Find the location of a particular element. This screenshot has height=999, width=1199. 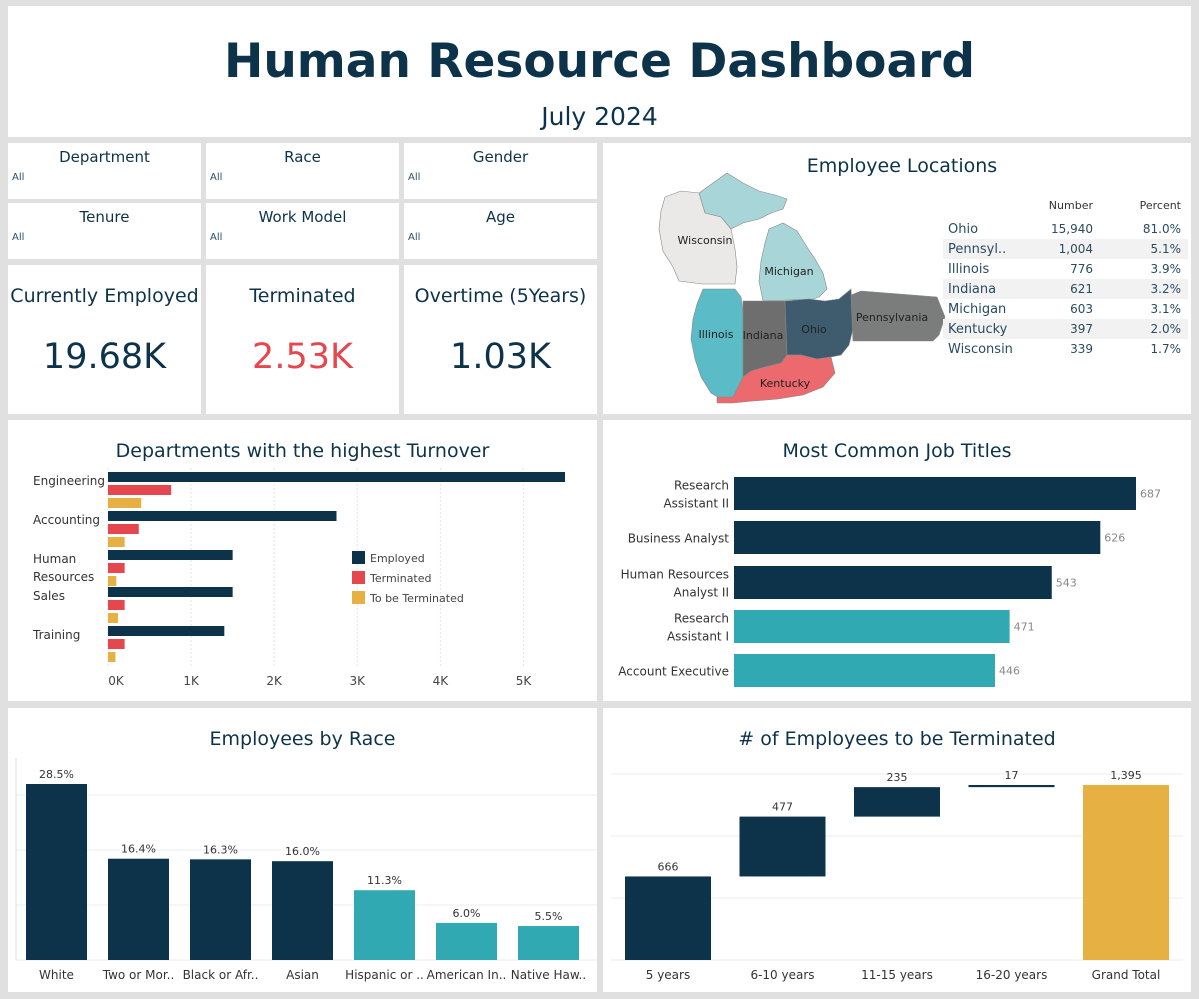

x-category-label: Two or Mor.. is located at coordinates (138, 975).